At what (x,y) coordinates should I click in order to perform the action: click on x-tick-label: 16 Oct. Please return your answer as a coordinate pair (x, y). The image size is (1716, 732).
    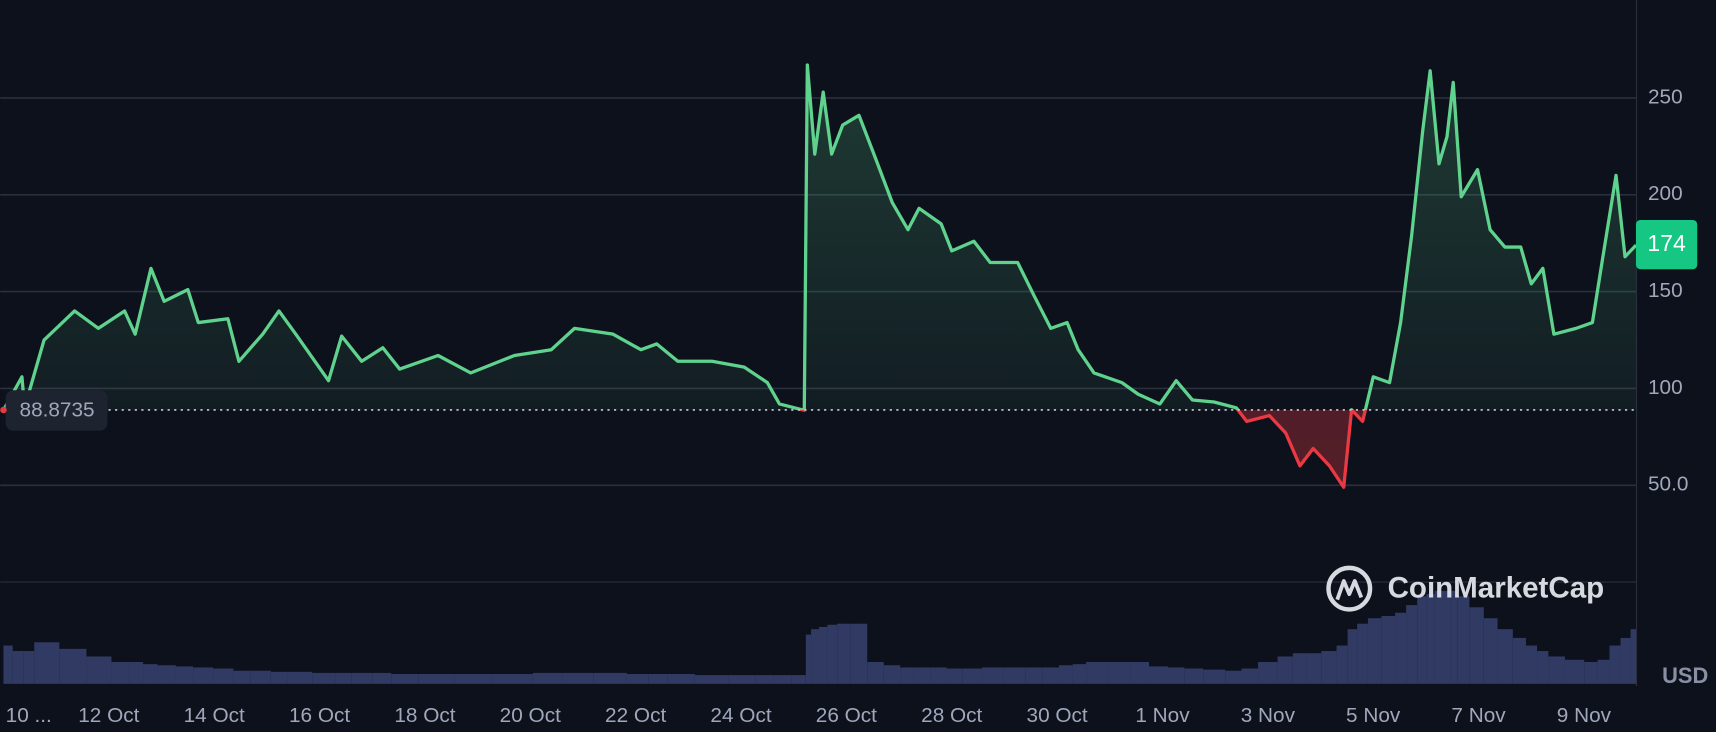
    Looking at the image, I should click on (319, 715).